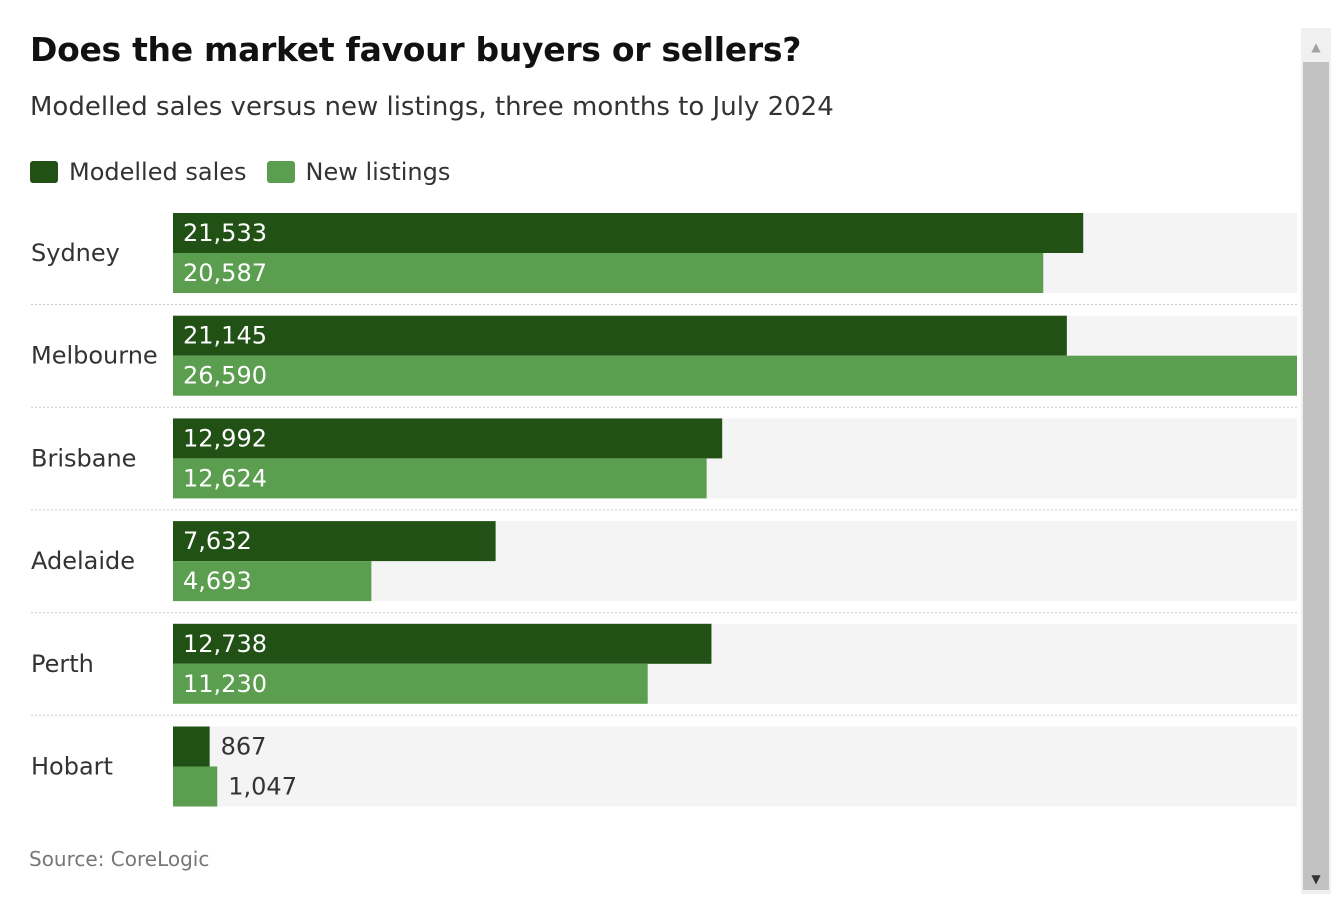 The image size is (1342, 908). What do you see at coordinates (83, 561) in the screenshot?
I see `category-label-adelaide: Adelaide` at bounding box center [83, 561].